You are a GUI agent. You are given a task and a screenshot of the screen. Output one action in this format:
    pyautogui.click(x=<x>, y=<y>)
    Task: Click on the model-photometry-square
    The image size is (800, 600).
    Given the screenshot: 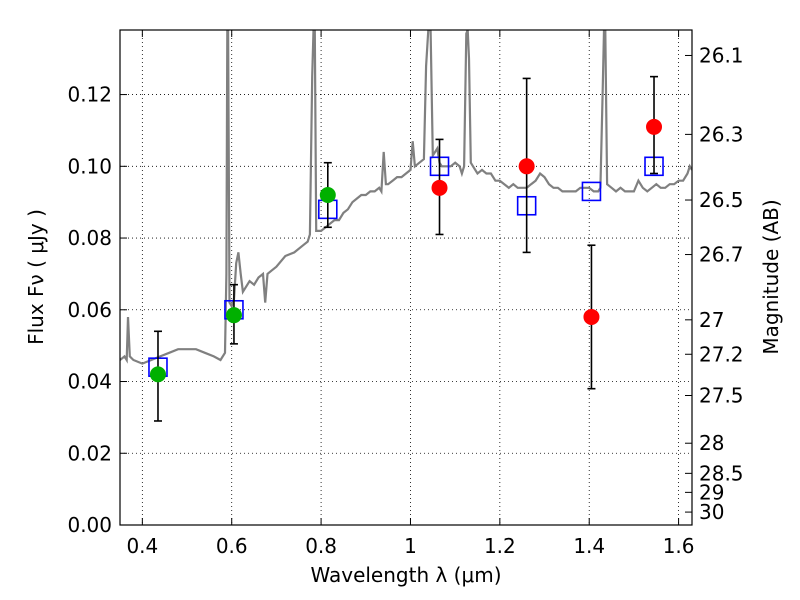 What is the action you would take?
    pyautogui.click(x=591, y=191)
    